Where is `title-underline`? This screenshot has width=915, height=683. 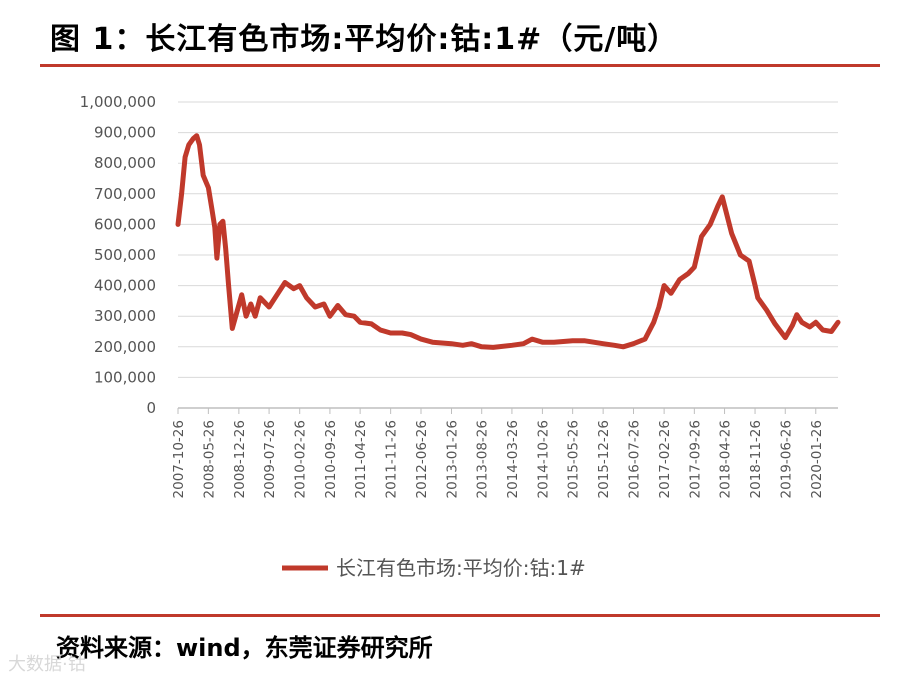
title-underline is located at coordinates (460, 65).